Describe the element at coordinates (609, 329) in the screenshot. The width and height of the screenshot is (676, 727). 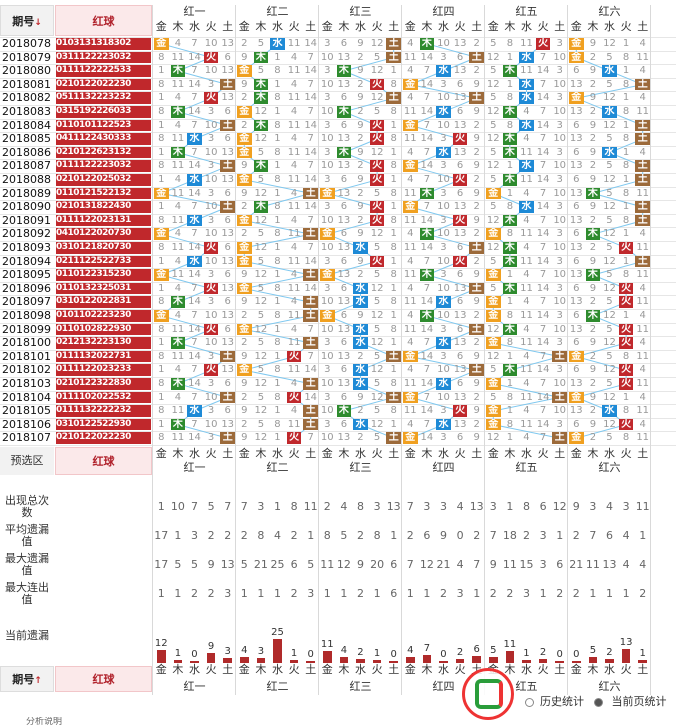
I see `miss-value: 5` at that location.